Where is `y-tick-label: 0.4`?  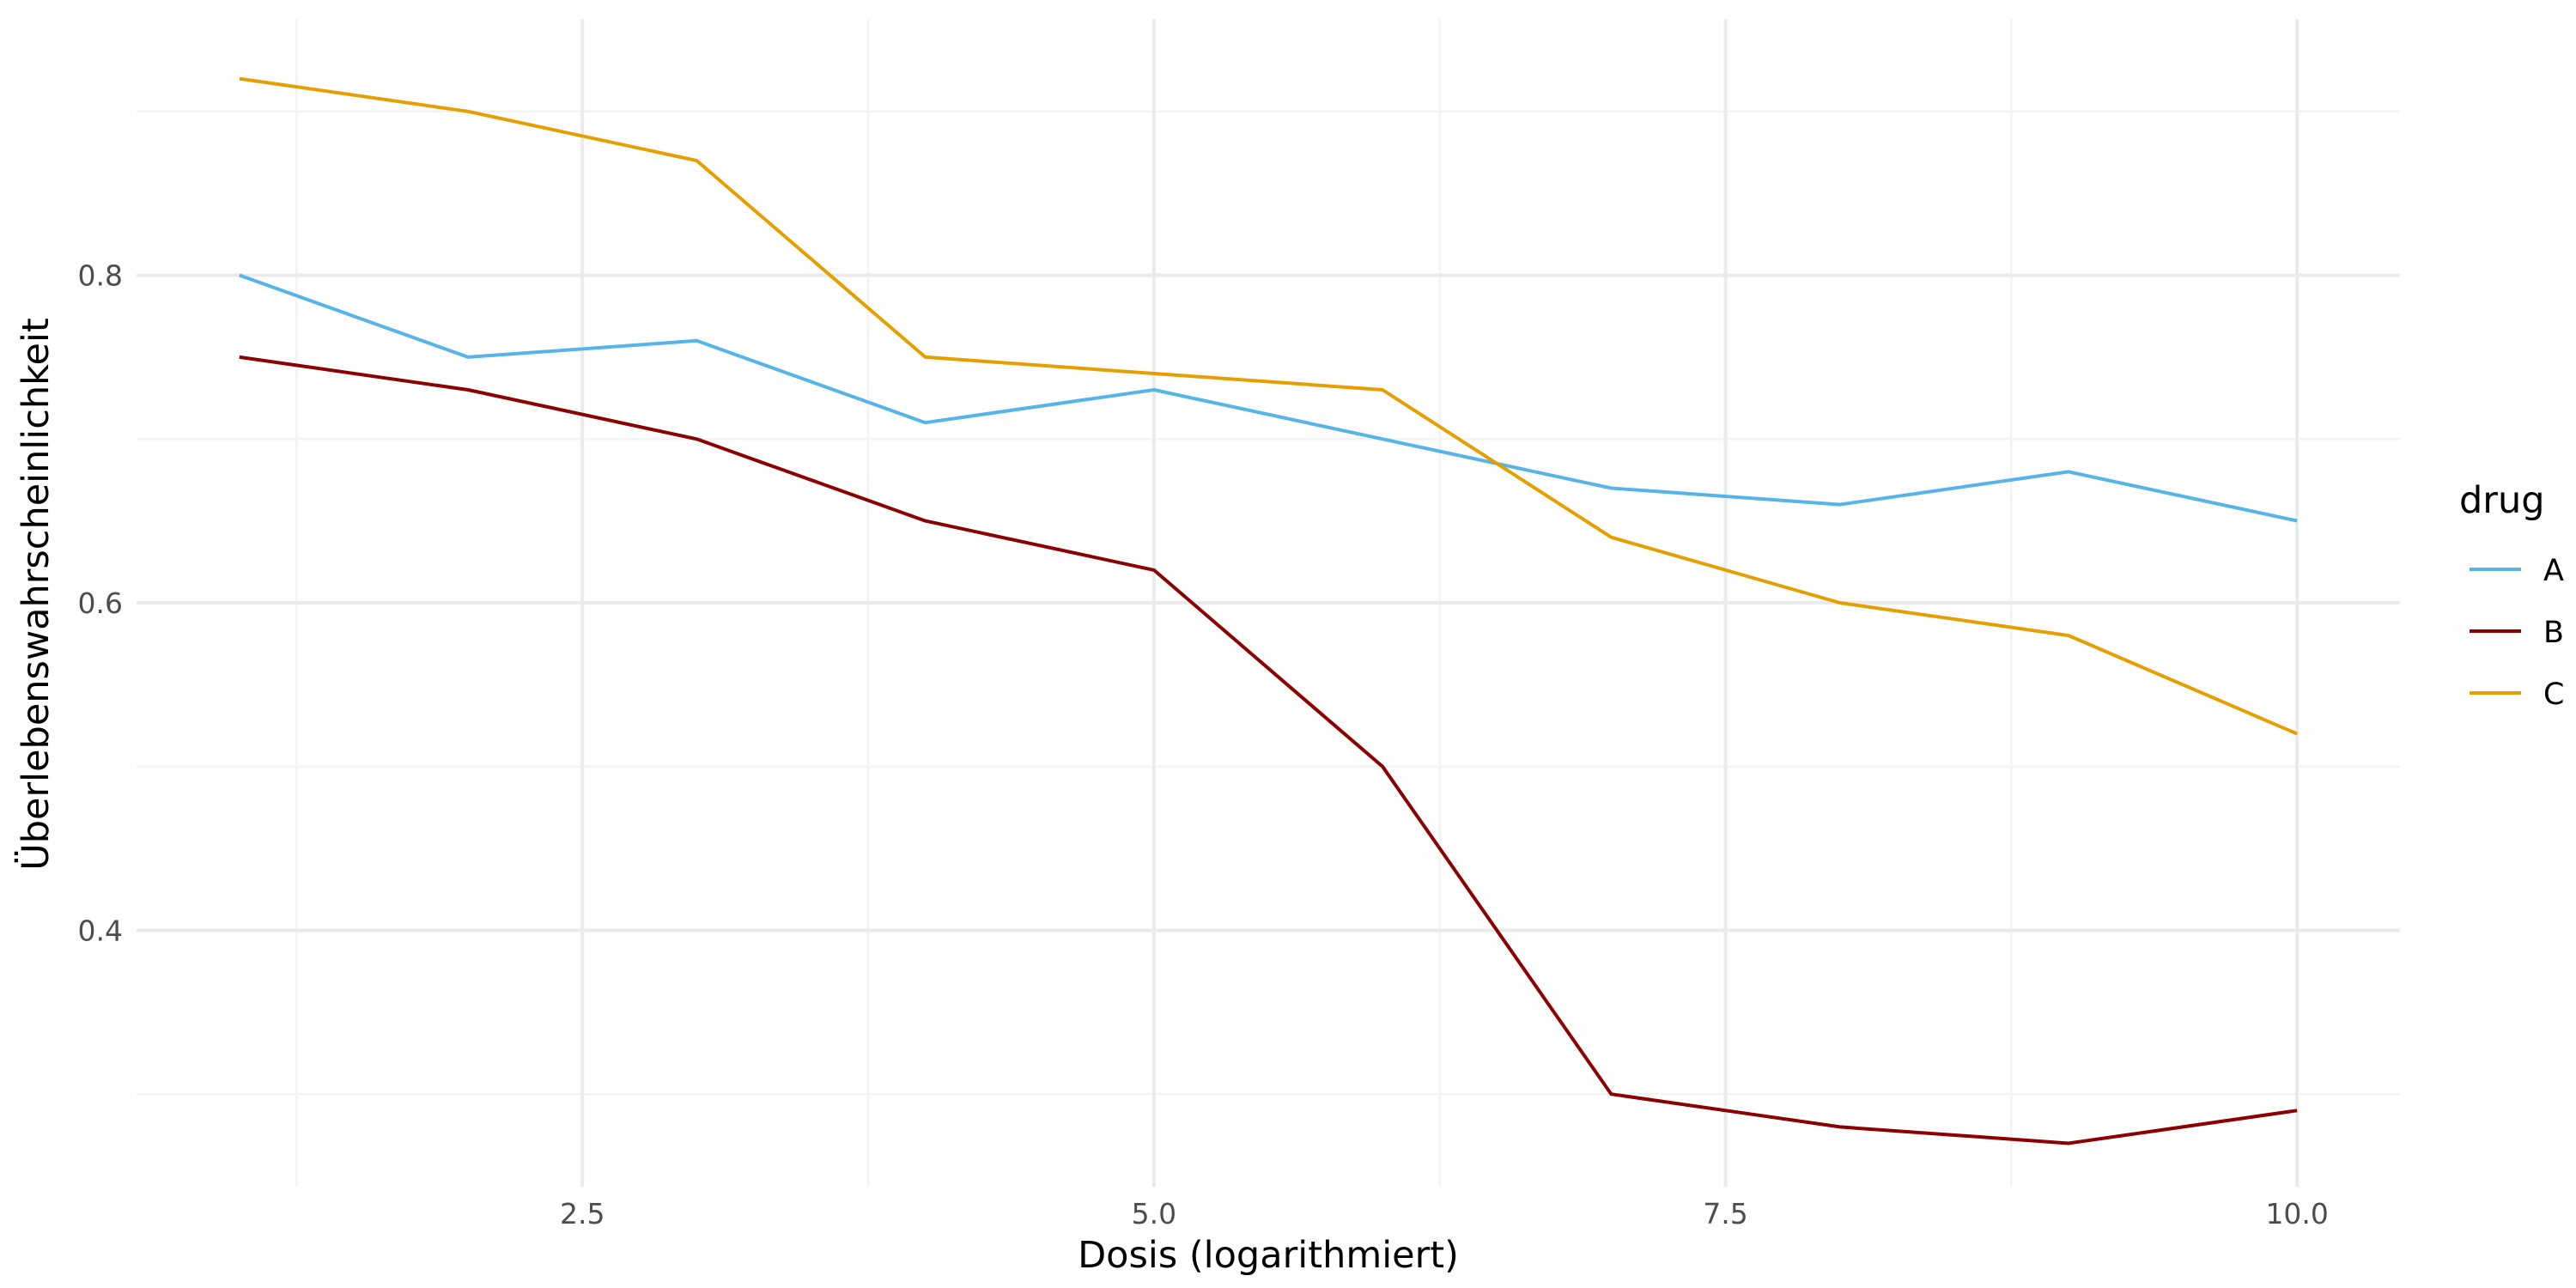
y-tick-label: 0.4 is located at coordinates (101, 930).